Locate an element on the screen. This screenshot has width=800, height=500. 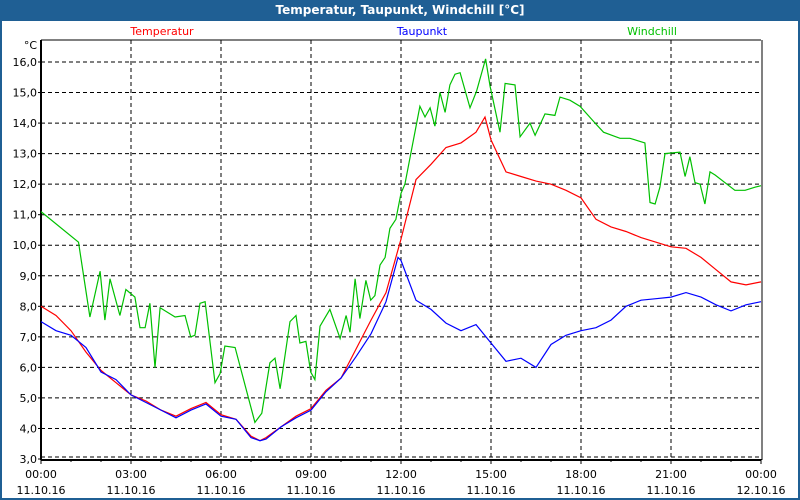
y-tick-label: 12,0 is located at coordinates (25, 184).